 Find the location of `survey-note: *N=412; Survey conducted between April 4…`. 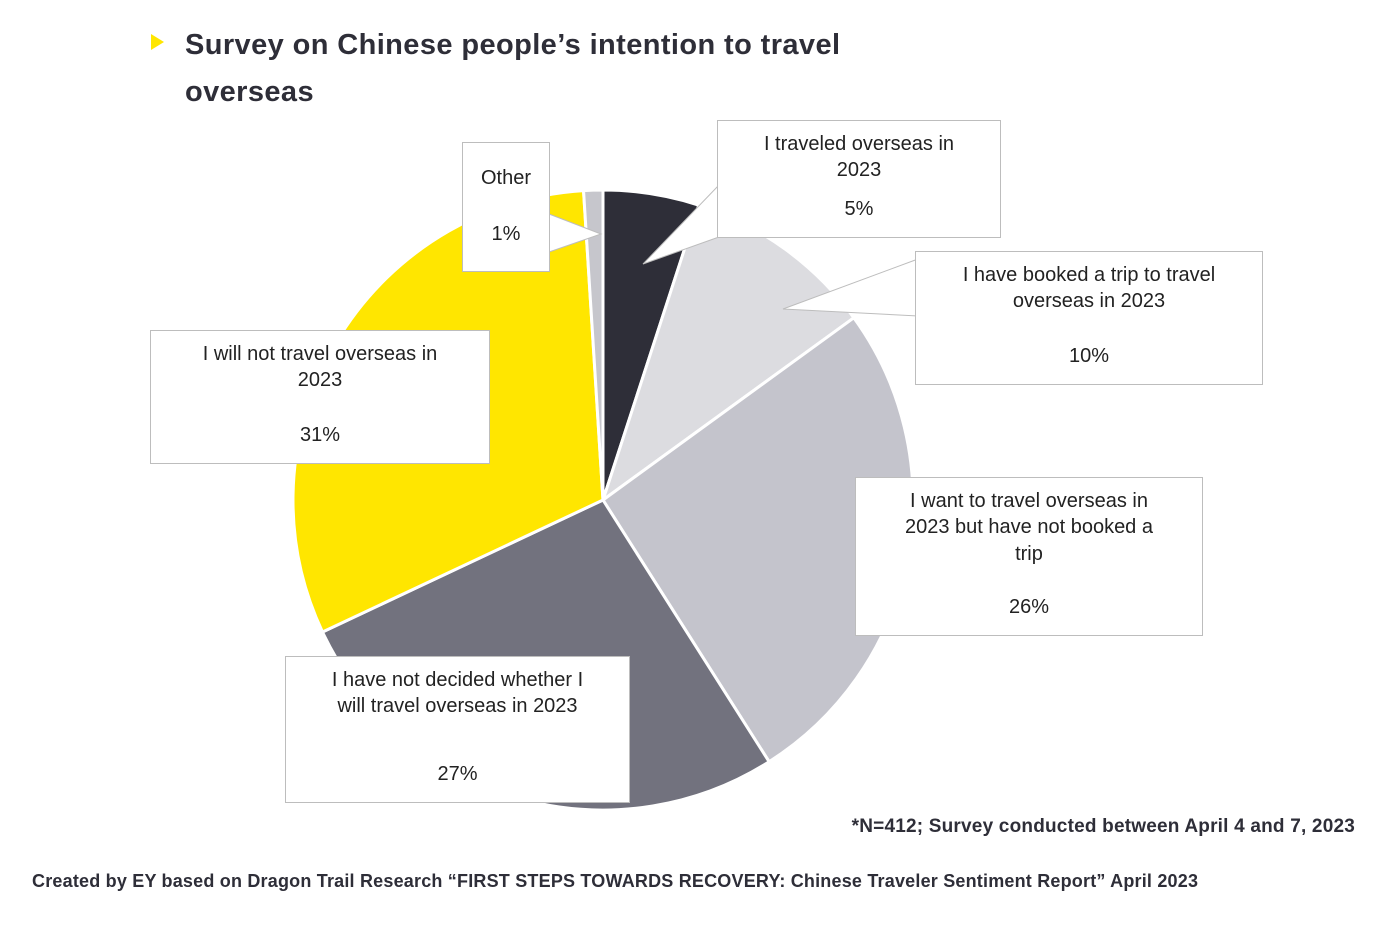

survey-note: *N=412; Survey conducted between April 4… is located at coordinates (1103, 826).